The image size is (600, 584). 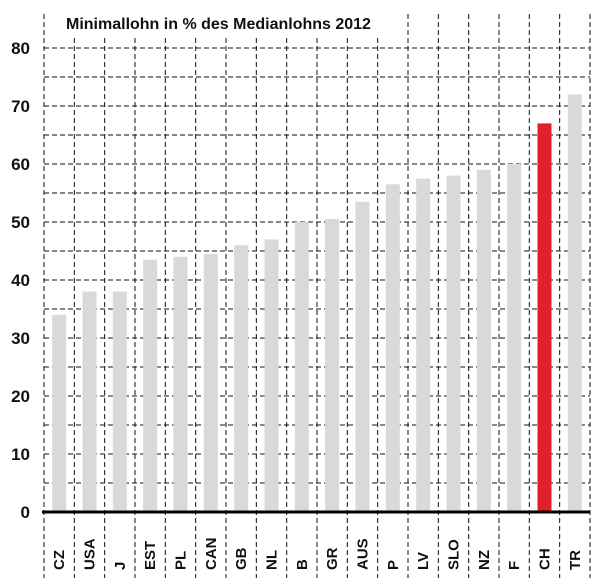 I want to click on x-tick-label: B, so click(x=302, y=564).